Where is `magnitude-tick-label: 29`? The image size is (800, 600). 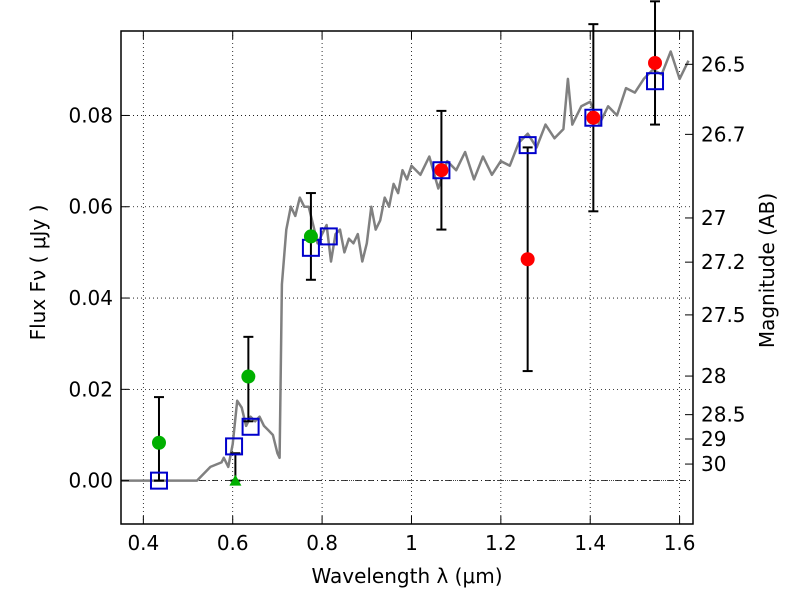 magnitude-tick-label: 29 is located at coordinates (713, 439).